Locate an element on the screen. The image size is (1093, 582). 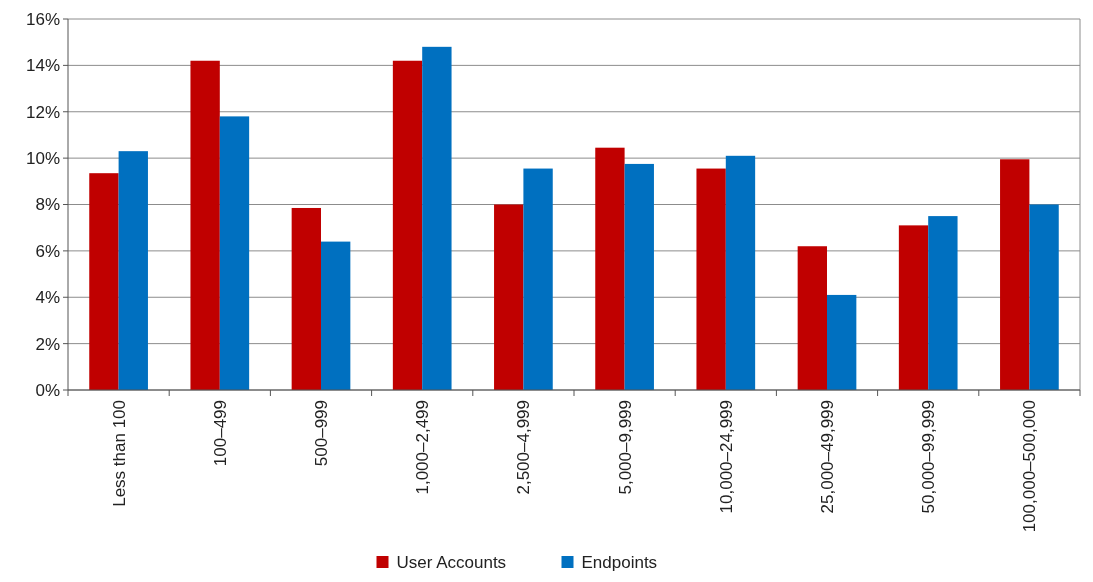
legend-label: Endpoints is located at coordinates (619, 562).